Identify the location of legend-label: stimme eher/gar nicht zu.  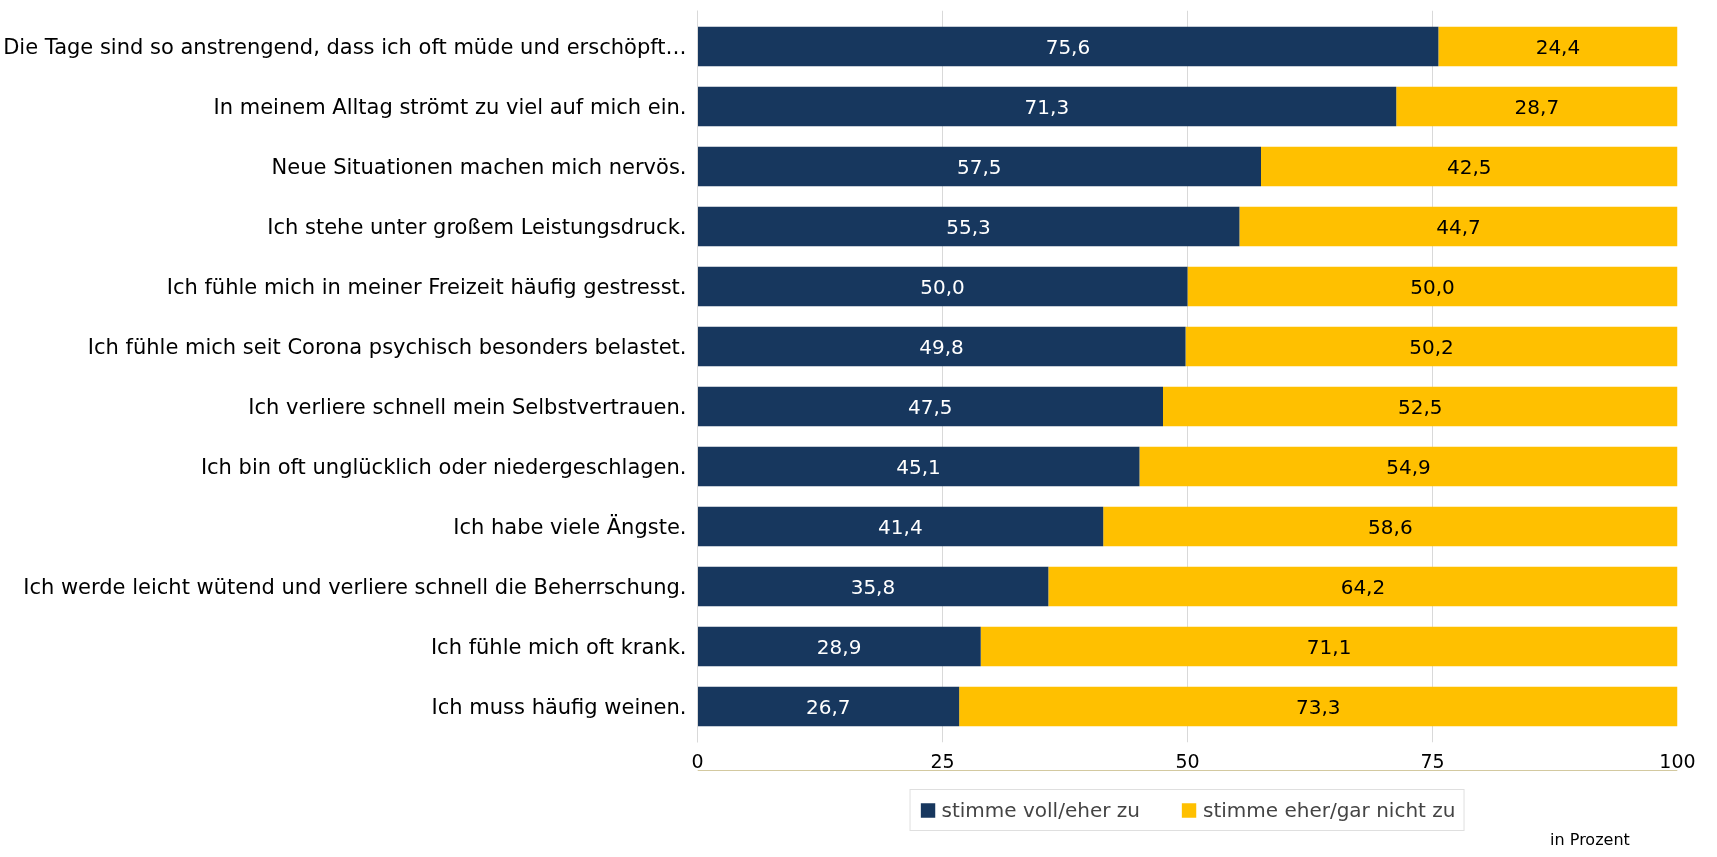
(1329, 810).